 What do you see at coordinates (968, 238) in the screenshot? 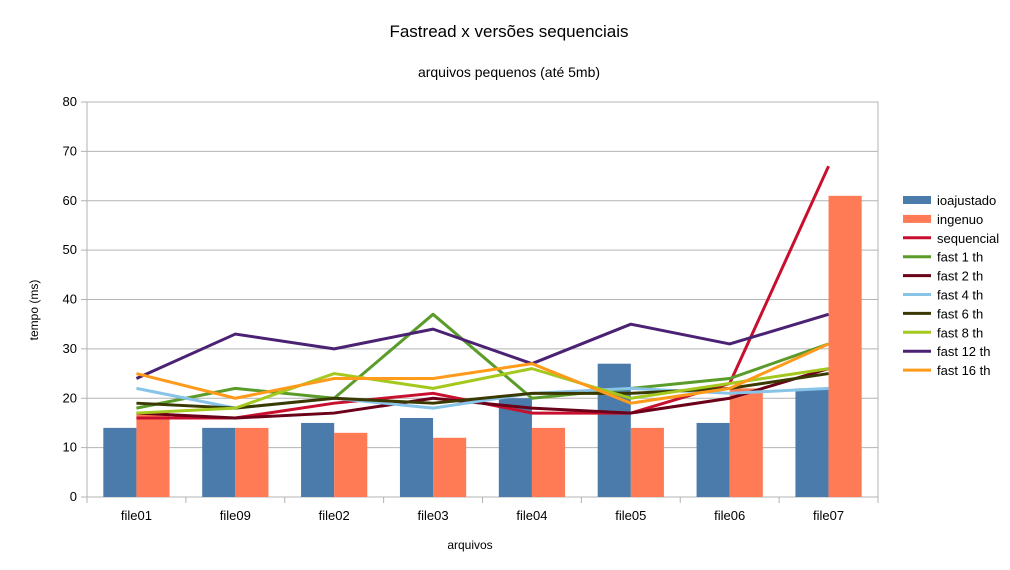
I see `legend-label: sequencial` at bounding box center [968, 238].